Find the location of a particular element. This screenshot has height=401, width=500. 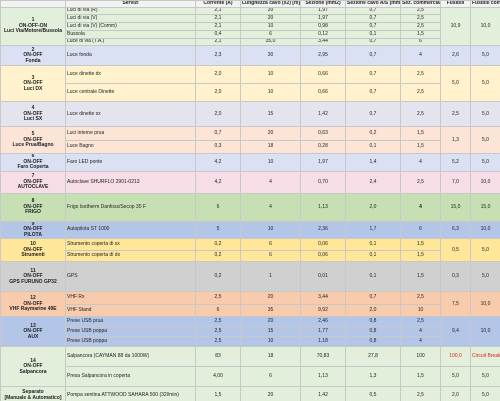

service-name: Luci interne prua is located at coordinates (130, 133).